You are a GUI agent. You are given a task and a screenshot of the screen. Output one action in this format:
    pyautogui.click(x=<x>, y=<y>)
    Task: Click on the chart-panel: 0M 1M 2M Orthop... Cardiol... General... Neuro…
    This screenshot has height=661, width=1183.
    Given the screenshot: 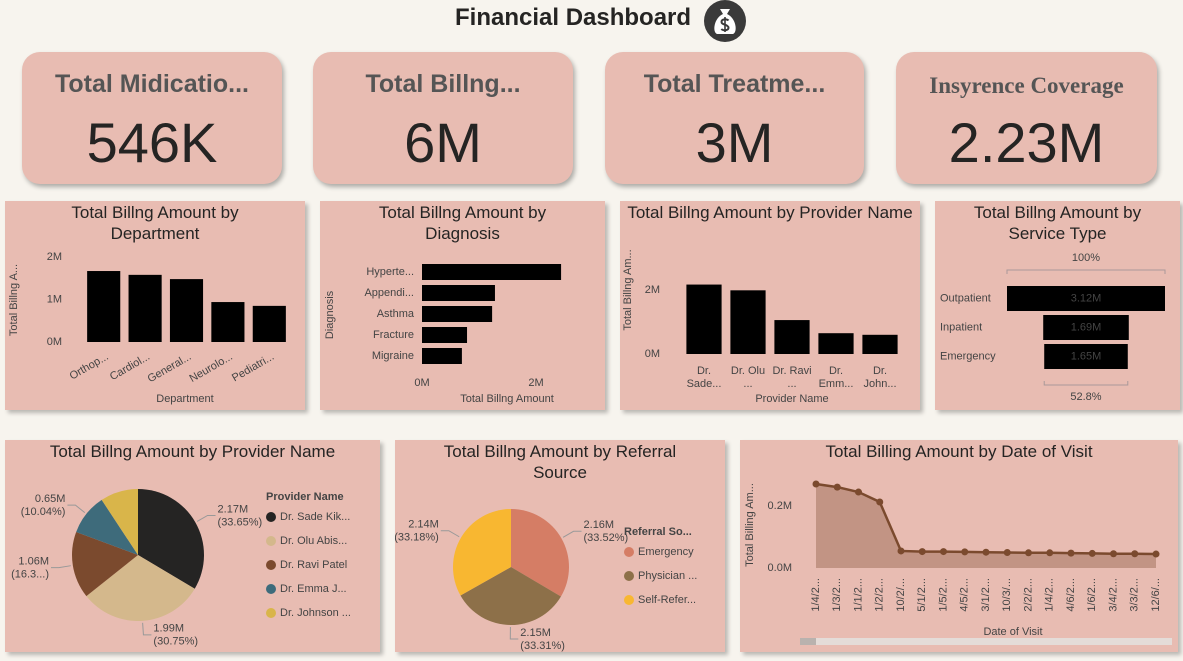 What is the action you would take?
    pyautogui.click(x=155, y=305)
    